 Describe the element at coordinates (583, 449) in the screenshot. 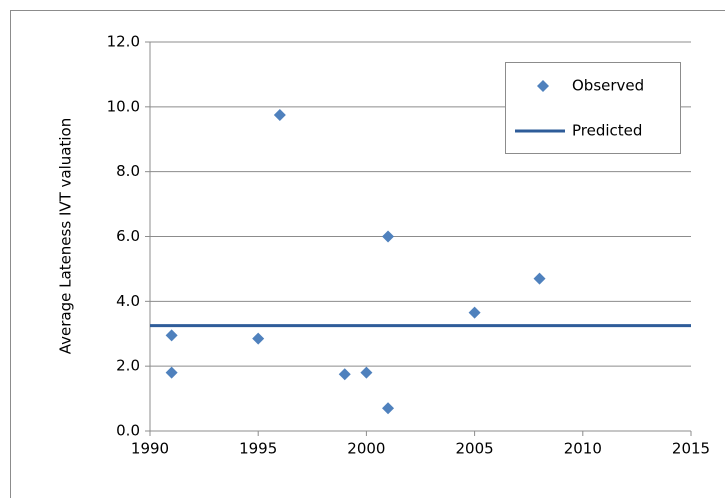

I see `x-tick-label: 2010` at that location.